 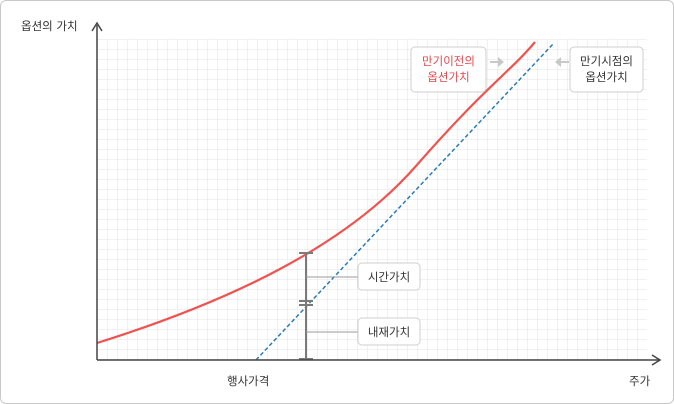 I want to click on strike-price-label: 행사가격, so click(x=248, y=381).